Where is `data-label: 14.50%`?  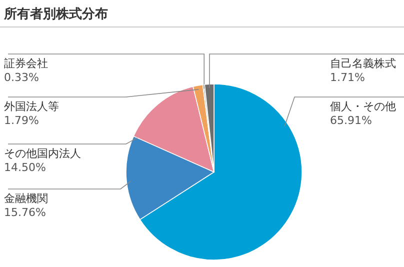
data-label: 14.50% is located at coordinates (25, 167).